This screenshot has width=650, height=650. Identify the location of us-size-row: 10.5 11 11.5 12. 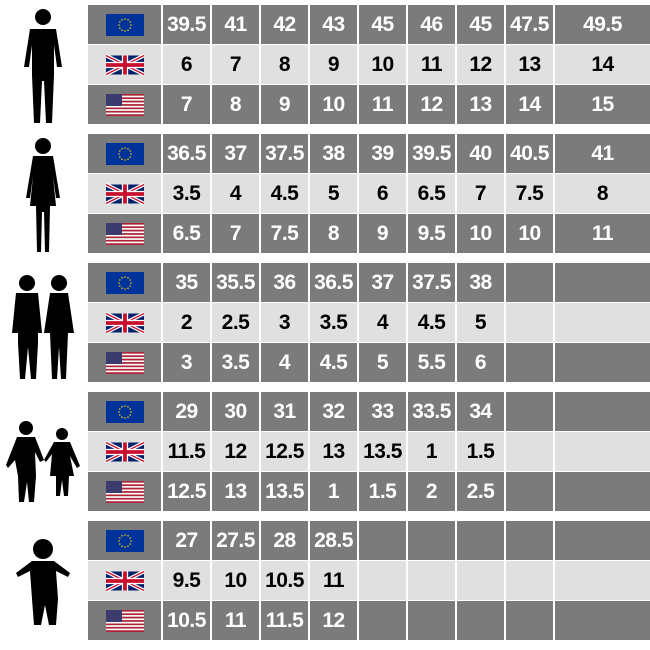
(369, 620).